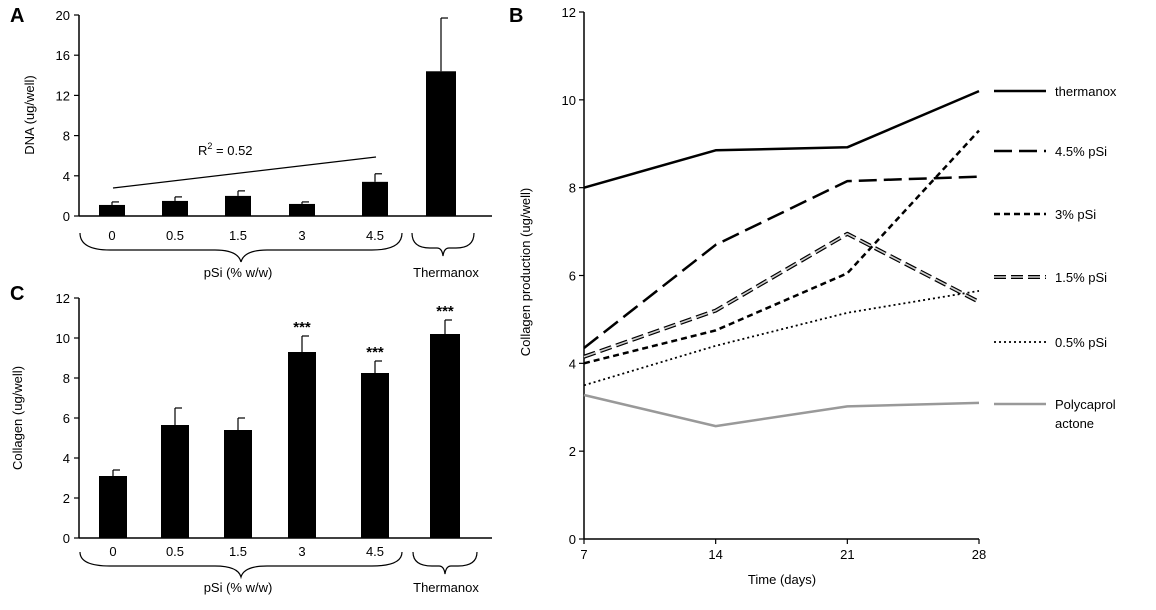 This screenshot has height=610, width=1156. Describe the element at coordinates (445, 436) in the screenshot. I see `panel-c-bar-thermanox` at that location.